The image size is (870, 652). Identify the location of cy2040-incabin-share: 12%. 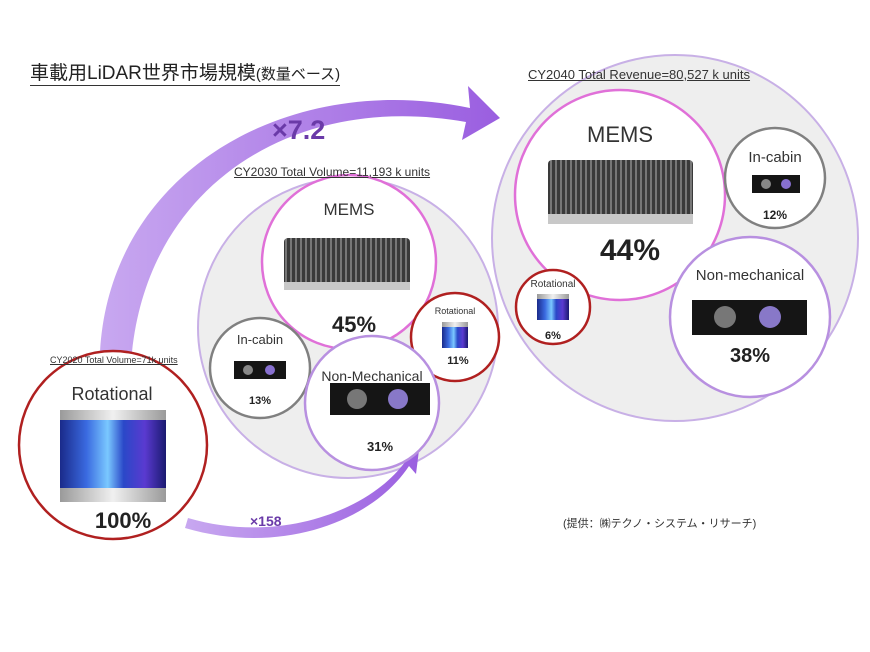
(775, 215).